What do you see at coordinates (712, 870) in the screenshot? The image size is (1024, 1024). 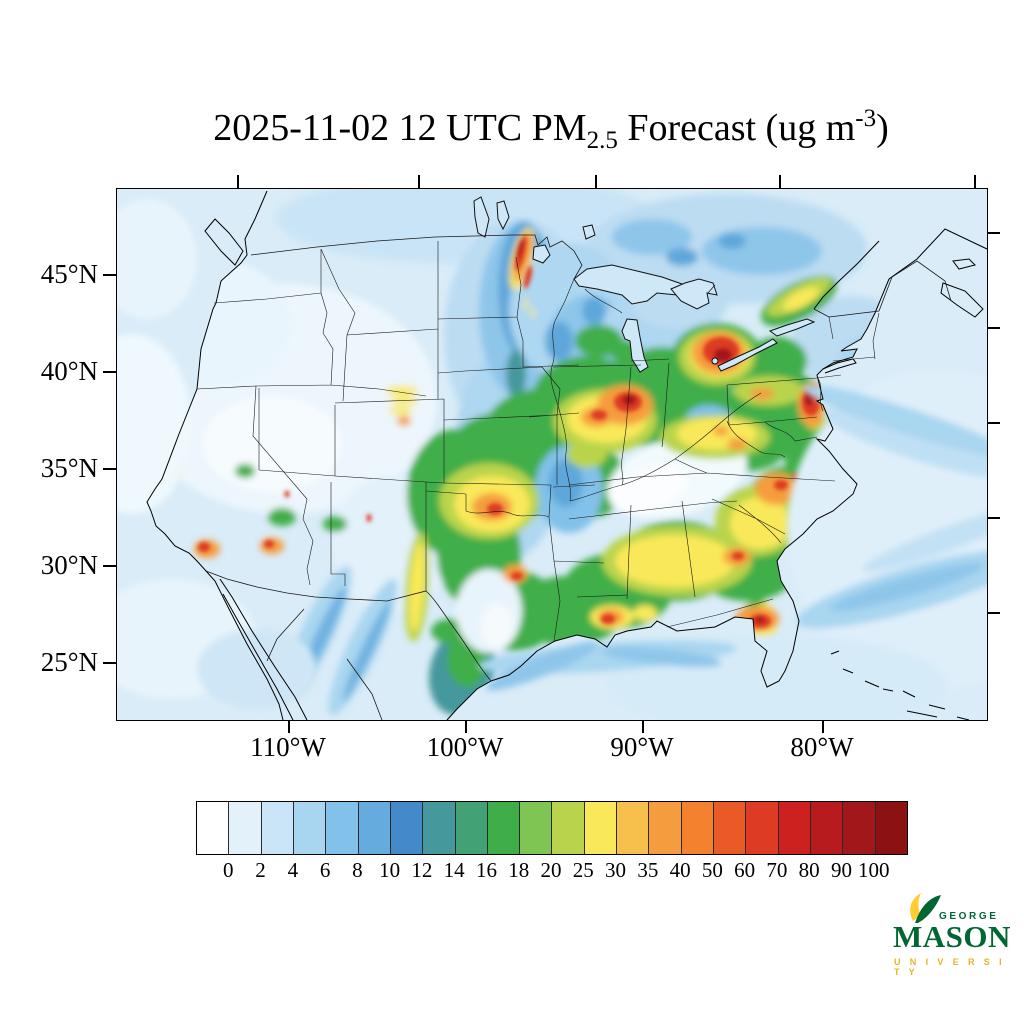 I see `colorbar-tick-label: 50` at bounding box center [712, 870].